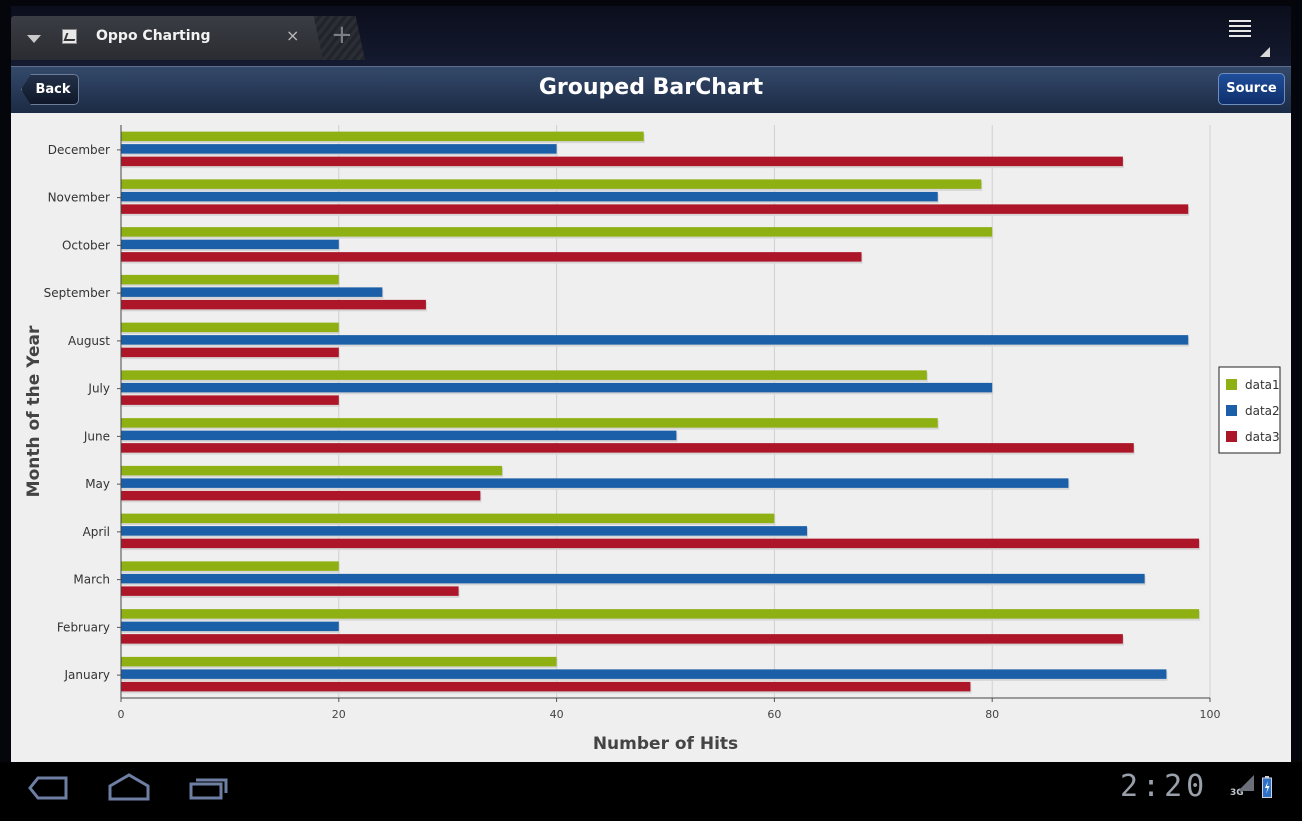 The height and width of the screenshot is (821, 1302). What do you see at coordinates (129, 787) in the screenshot?
I see `home-nav-icon` at bounding box center [129, 787].